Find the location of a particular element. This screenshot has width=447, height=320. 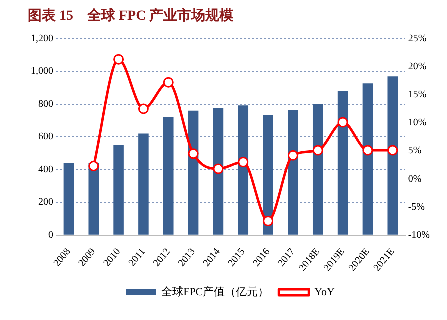

y-tick-label: 0 is located at coordinates (51, 235).